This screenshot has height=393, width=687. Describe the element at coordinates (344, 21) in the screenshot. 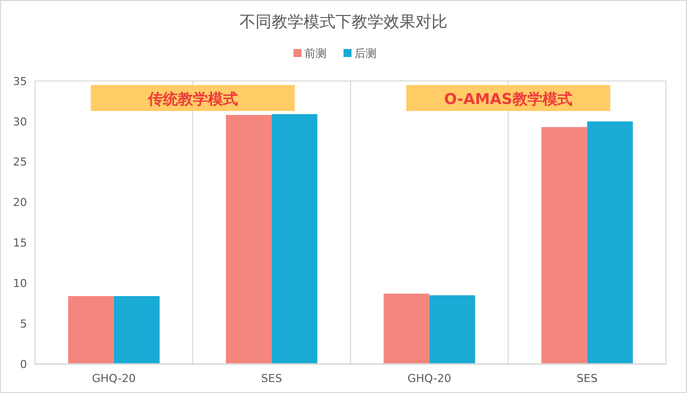

I see `chart-title: 不同教学模式下教学效果对比` at that location.